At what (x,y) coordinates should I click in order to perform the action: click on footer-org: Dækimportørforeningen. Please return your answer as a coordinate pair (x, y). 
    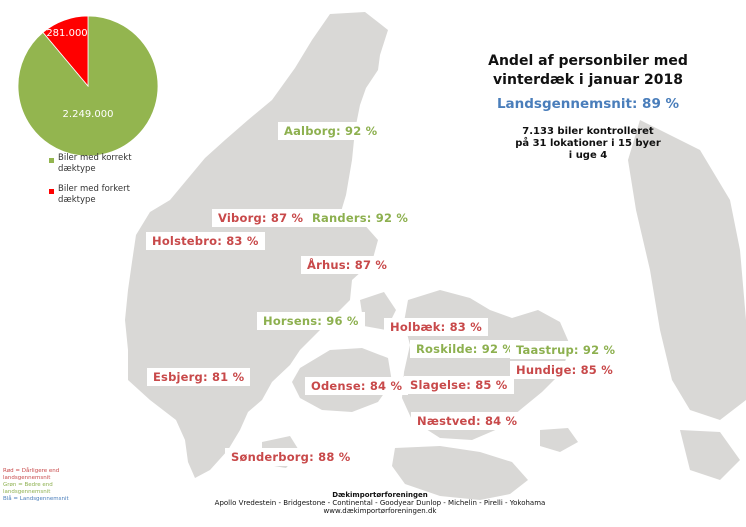
    Looking at the image, I should click on (380, 495).